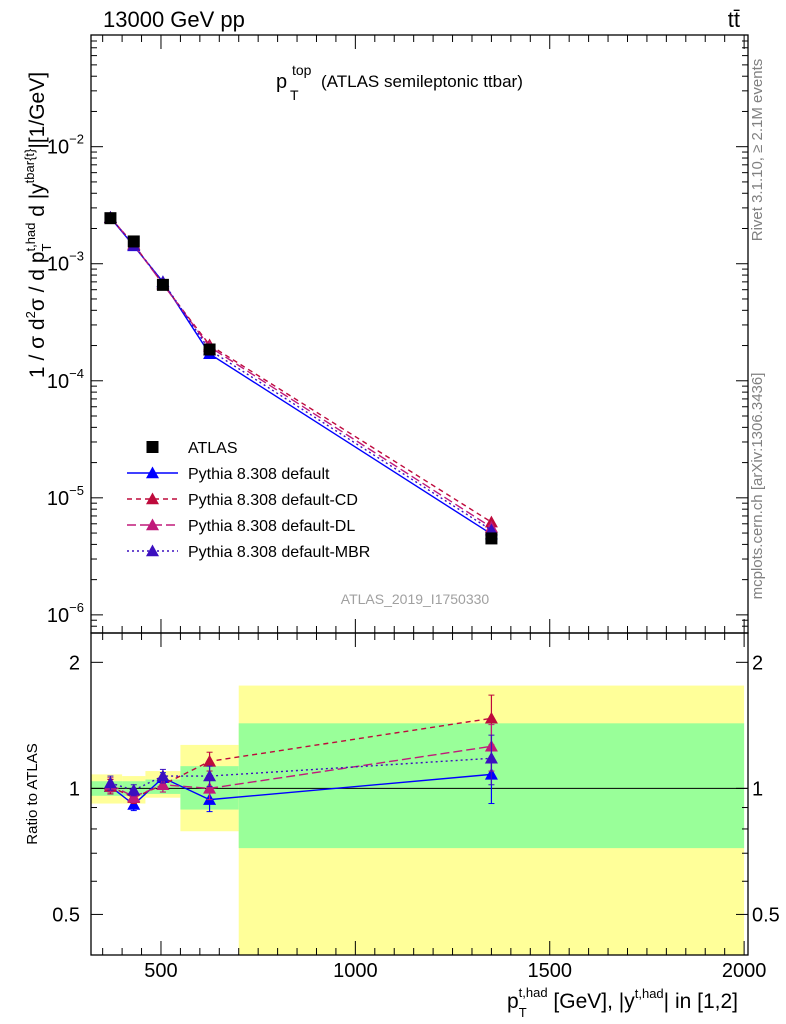 This screenshot has width=786, height=1024. I want to click on y-tick-exponent: −2, so click(76, 139).